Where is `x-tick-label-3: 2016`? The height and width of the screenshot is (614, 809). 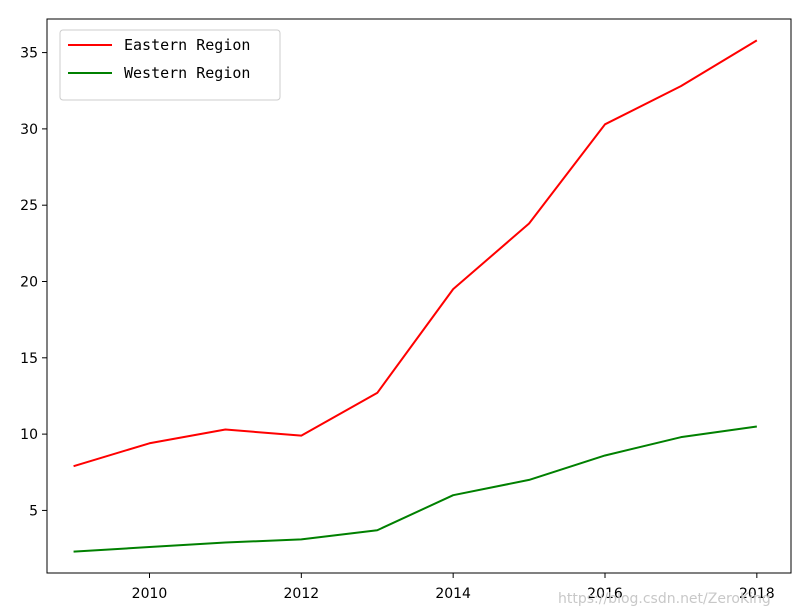 x-tick-label-3: 2016 is located at coordinates (605, 594).